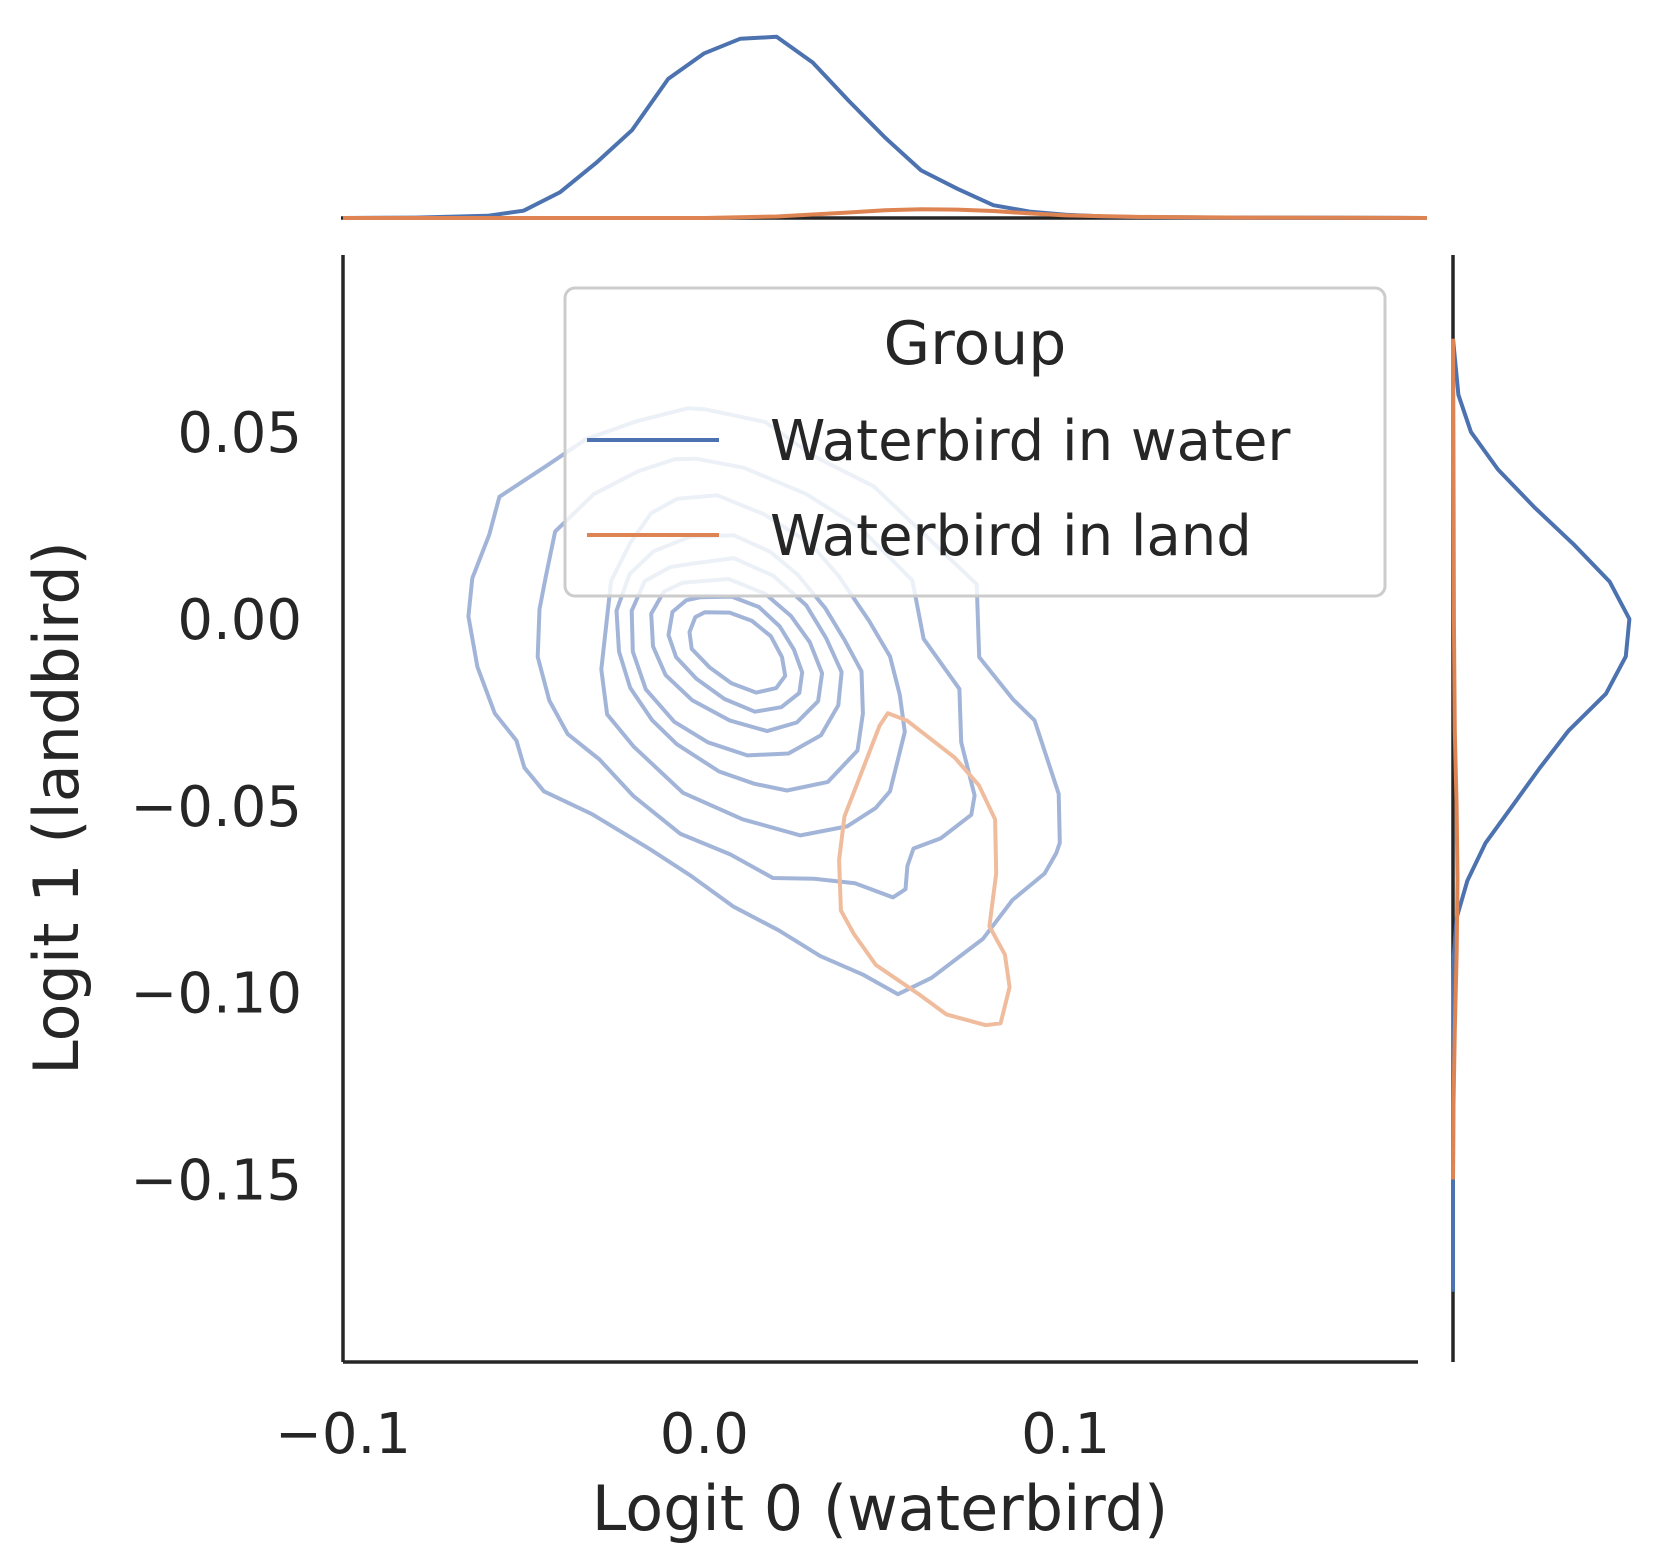 Image resolution: width=1661 pixels, height=1567 pixels. Describe the element at coordinates (885, 213) in the screenshot. I see `marginal-x-waterbird-in-land` at that location.